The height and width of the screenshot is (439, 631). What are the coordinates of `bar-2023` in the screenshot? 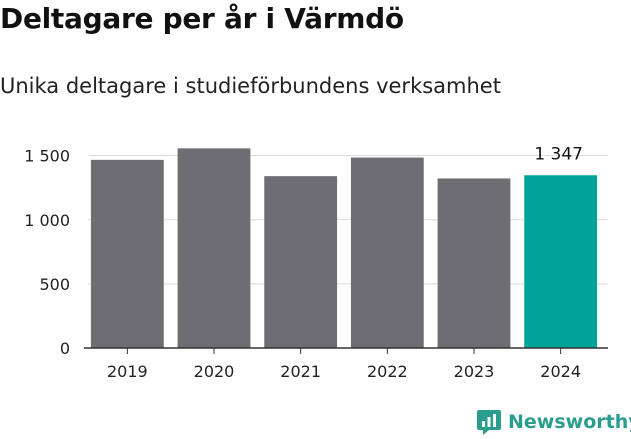 It's located at (474, 263).